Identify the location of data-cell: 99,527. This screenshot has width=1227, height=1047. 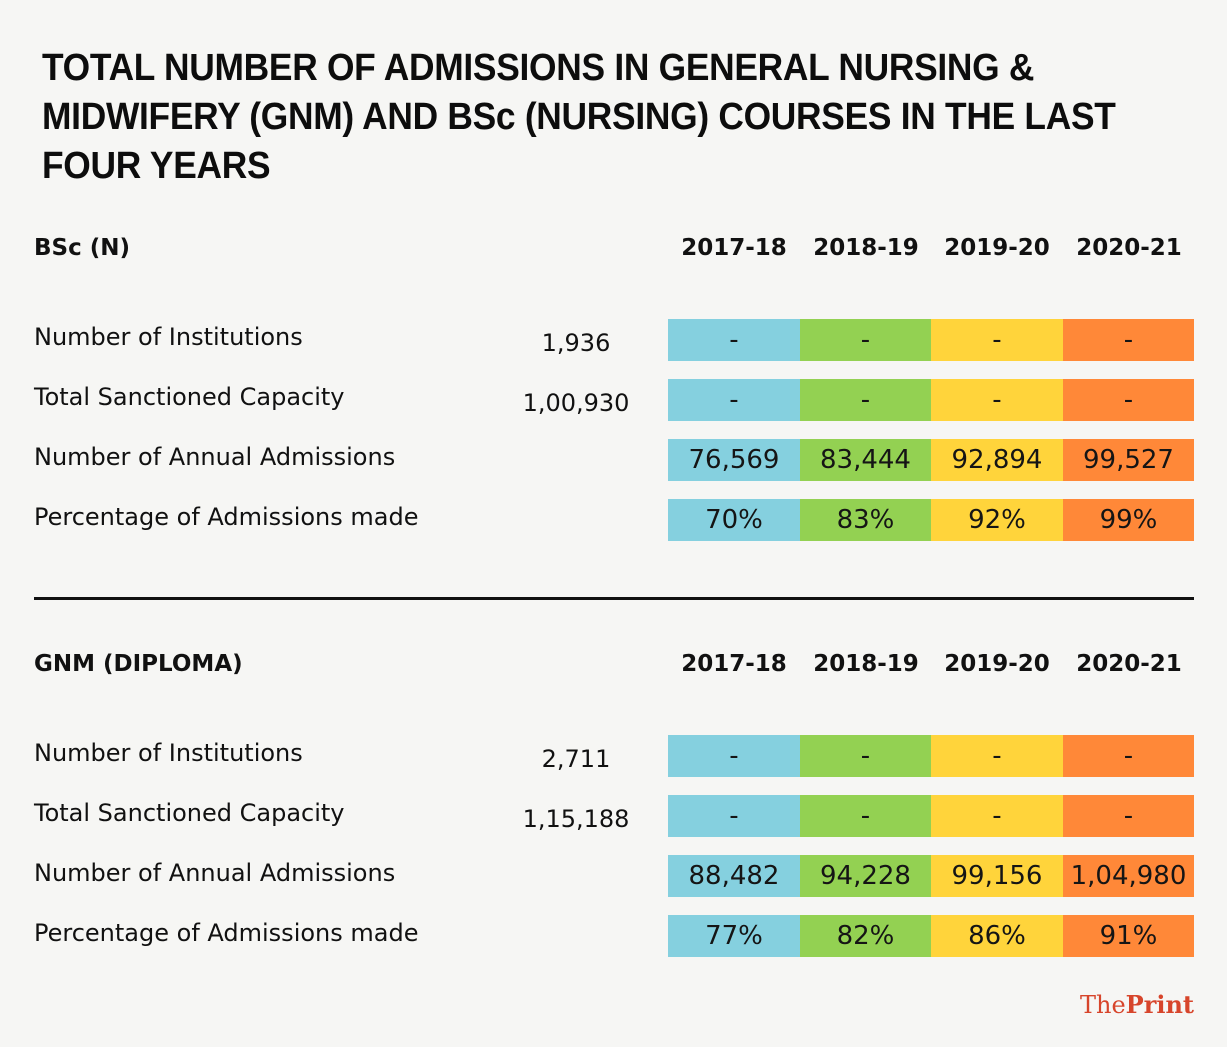
(1128, 460).